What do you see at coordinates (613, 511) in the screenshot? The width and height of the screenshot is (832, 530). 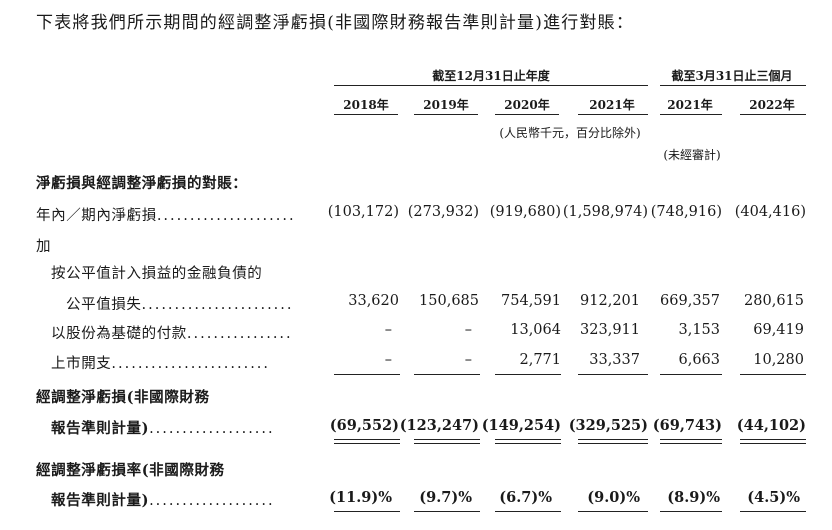 I see `rate-rule-2021` at bounding box center [613, 511].